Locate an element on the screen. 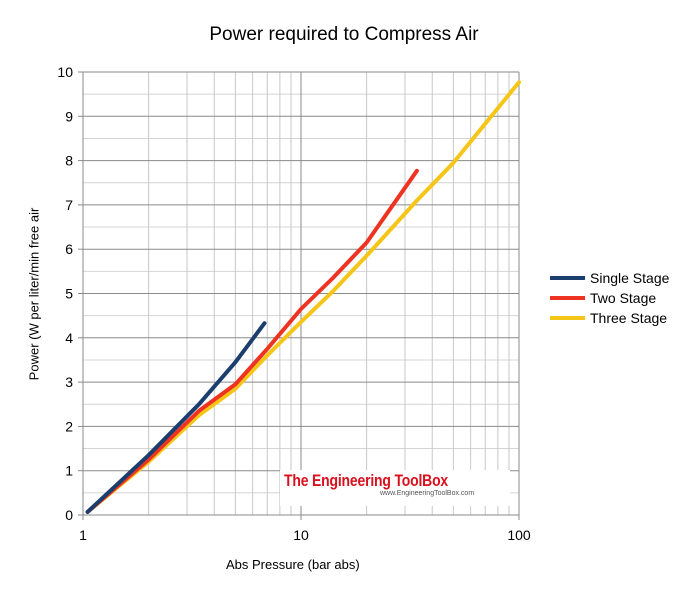  y-tick-label: 3 is located at coordinates (69, 382).